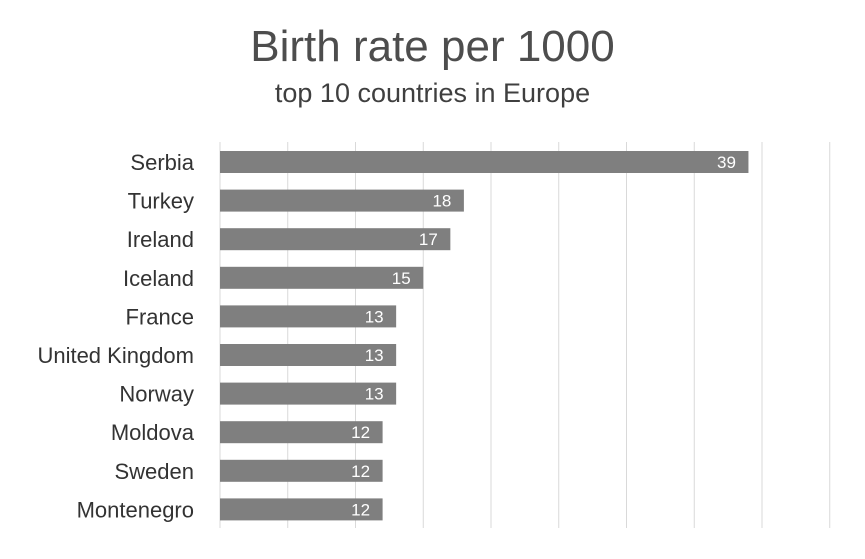 The image size is (865, 559). I want to click on category-label: Moldova, so click(153, 432).